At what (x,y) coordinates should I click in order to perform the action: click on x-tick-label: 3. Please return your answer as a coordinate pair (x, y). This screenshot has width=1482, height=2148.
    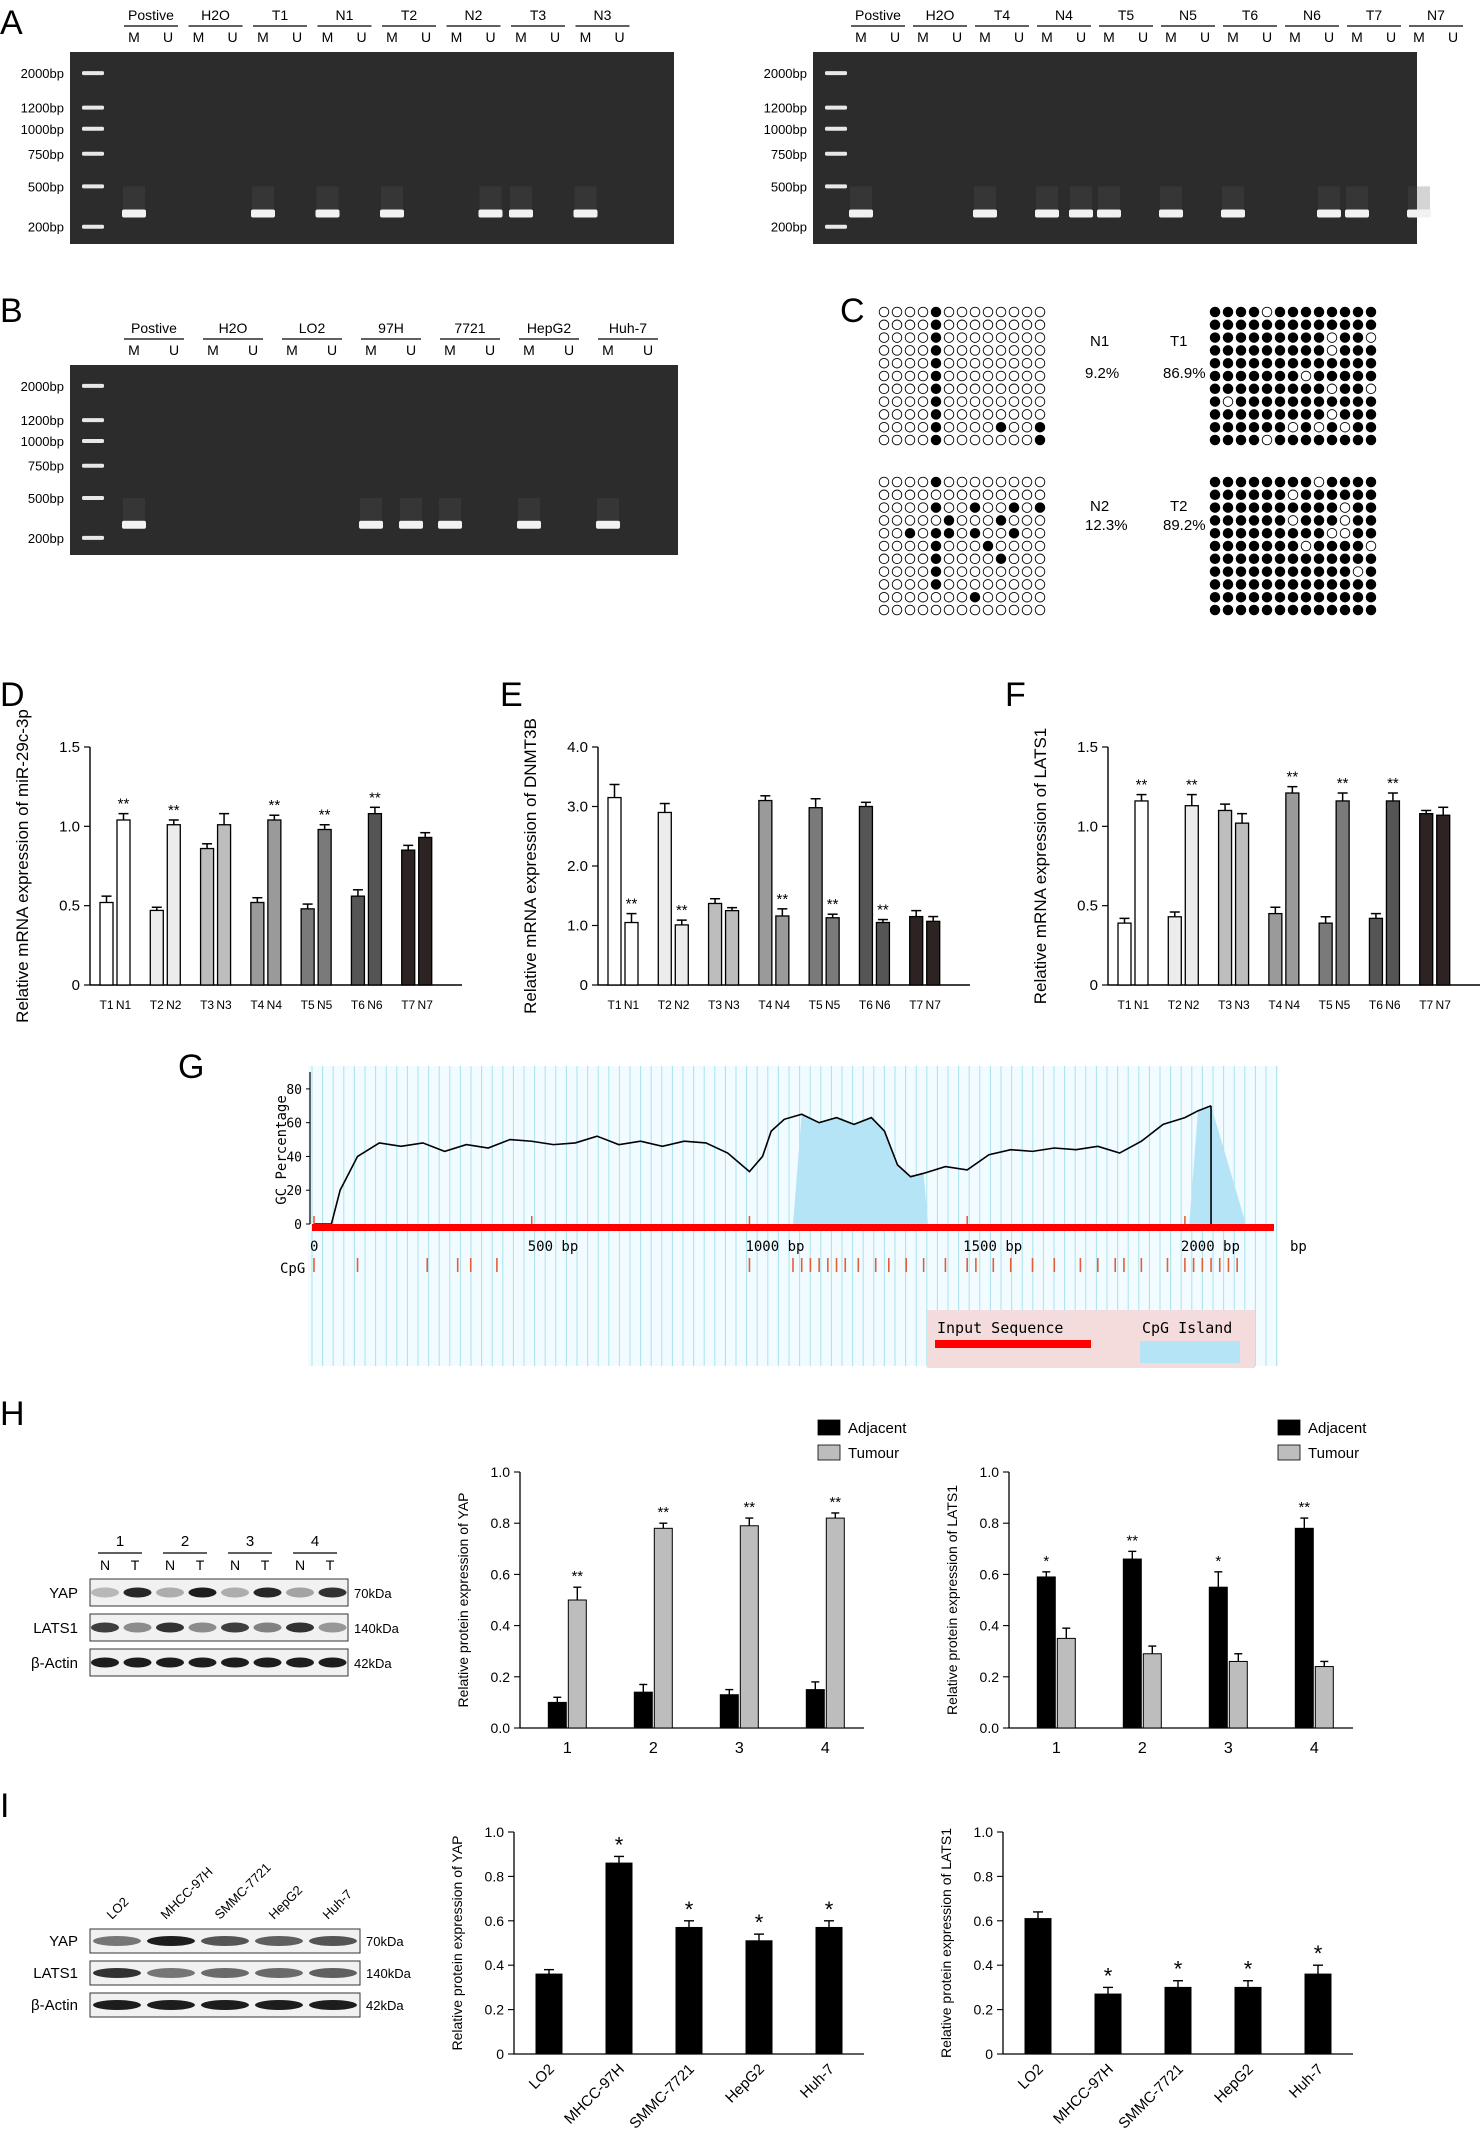
    Looking at the image, I should click on (1228, 1748).